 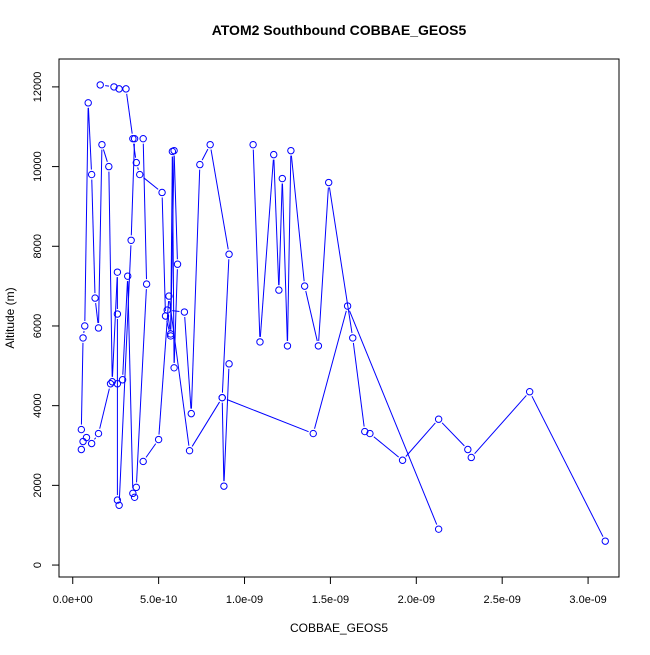 What do you see at coordinates (73, 600) in the screenshot?
I see `x-tick-label: 0.0e+00` at bounding box center [73, 600].